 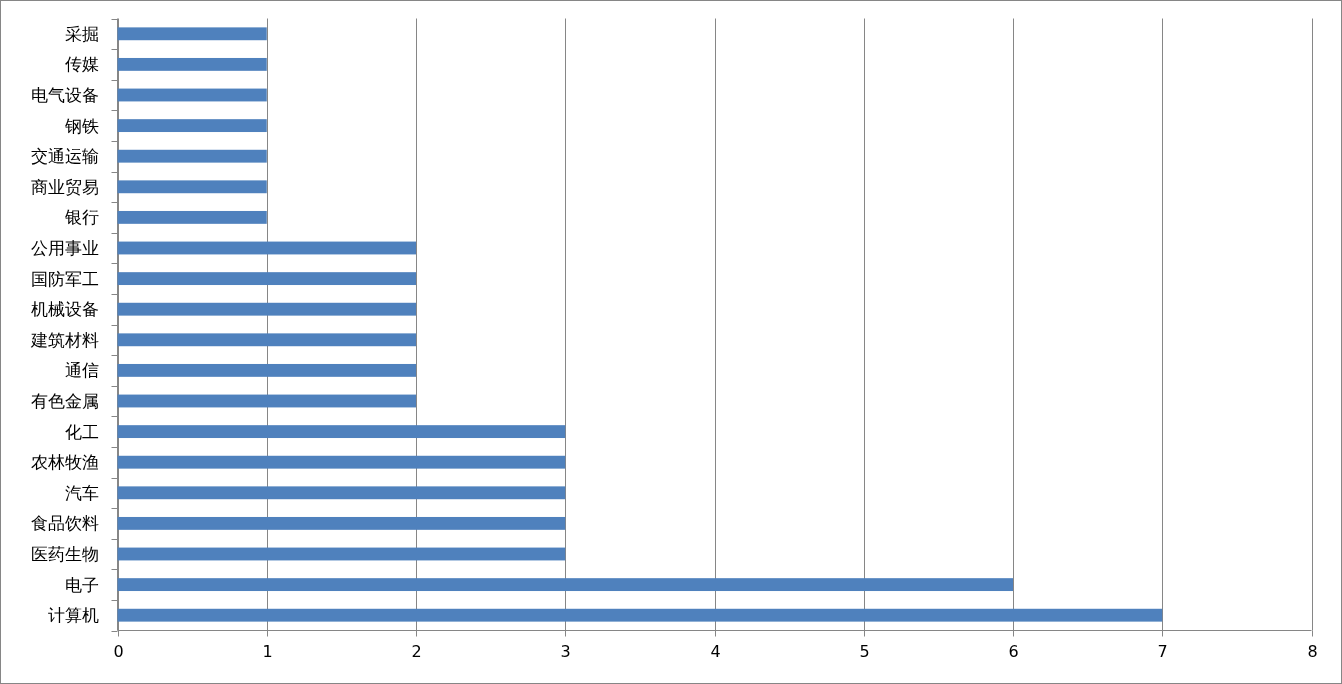 I want to click on x-tick-label: 6, so click(x=1013, y=651).